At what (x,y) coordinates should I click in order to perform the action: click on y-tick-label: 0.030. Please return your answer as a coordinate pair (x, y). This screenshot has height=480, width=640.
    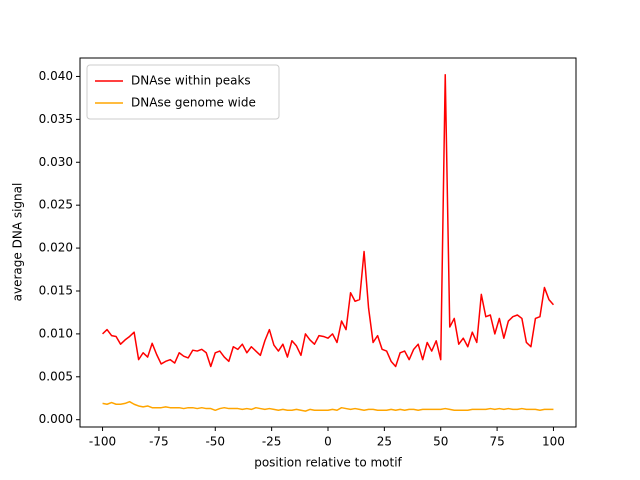
    Looking at the image, I should click on (56, 162).